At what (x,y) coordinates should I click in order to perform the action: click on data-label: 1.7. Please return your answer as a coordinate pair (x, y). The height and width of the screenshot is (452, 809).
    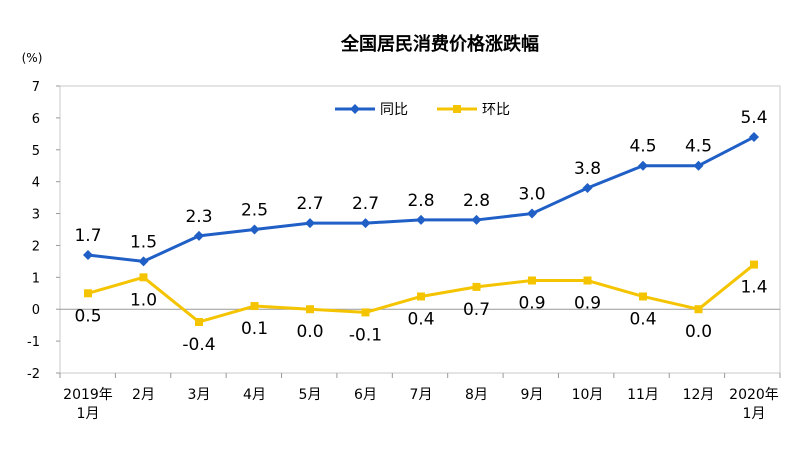
    Looking at the image, I should click on (87, 236).